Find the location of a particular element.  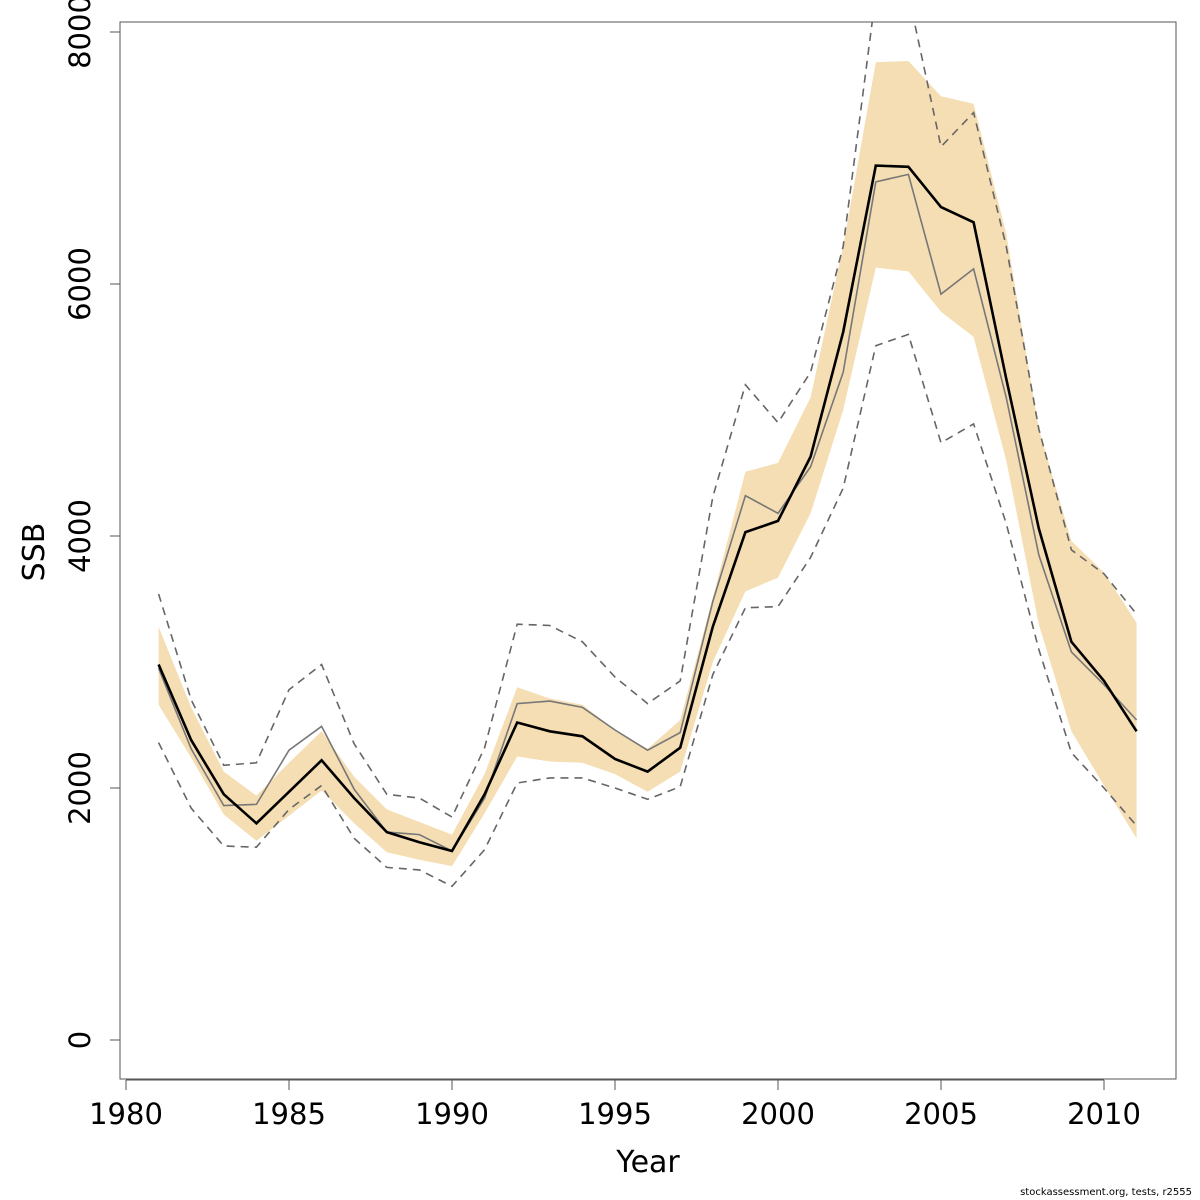

x-tick-label: 2010 is located at coordinates (1104, 1114).